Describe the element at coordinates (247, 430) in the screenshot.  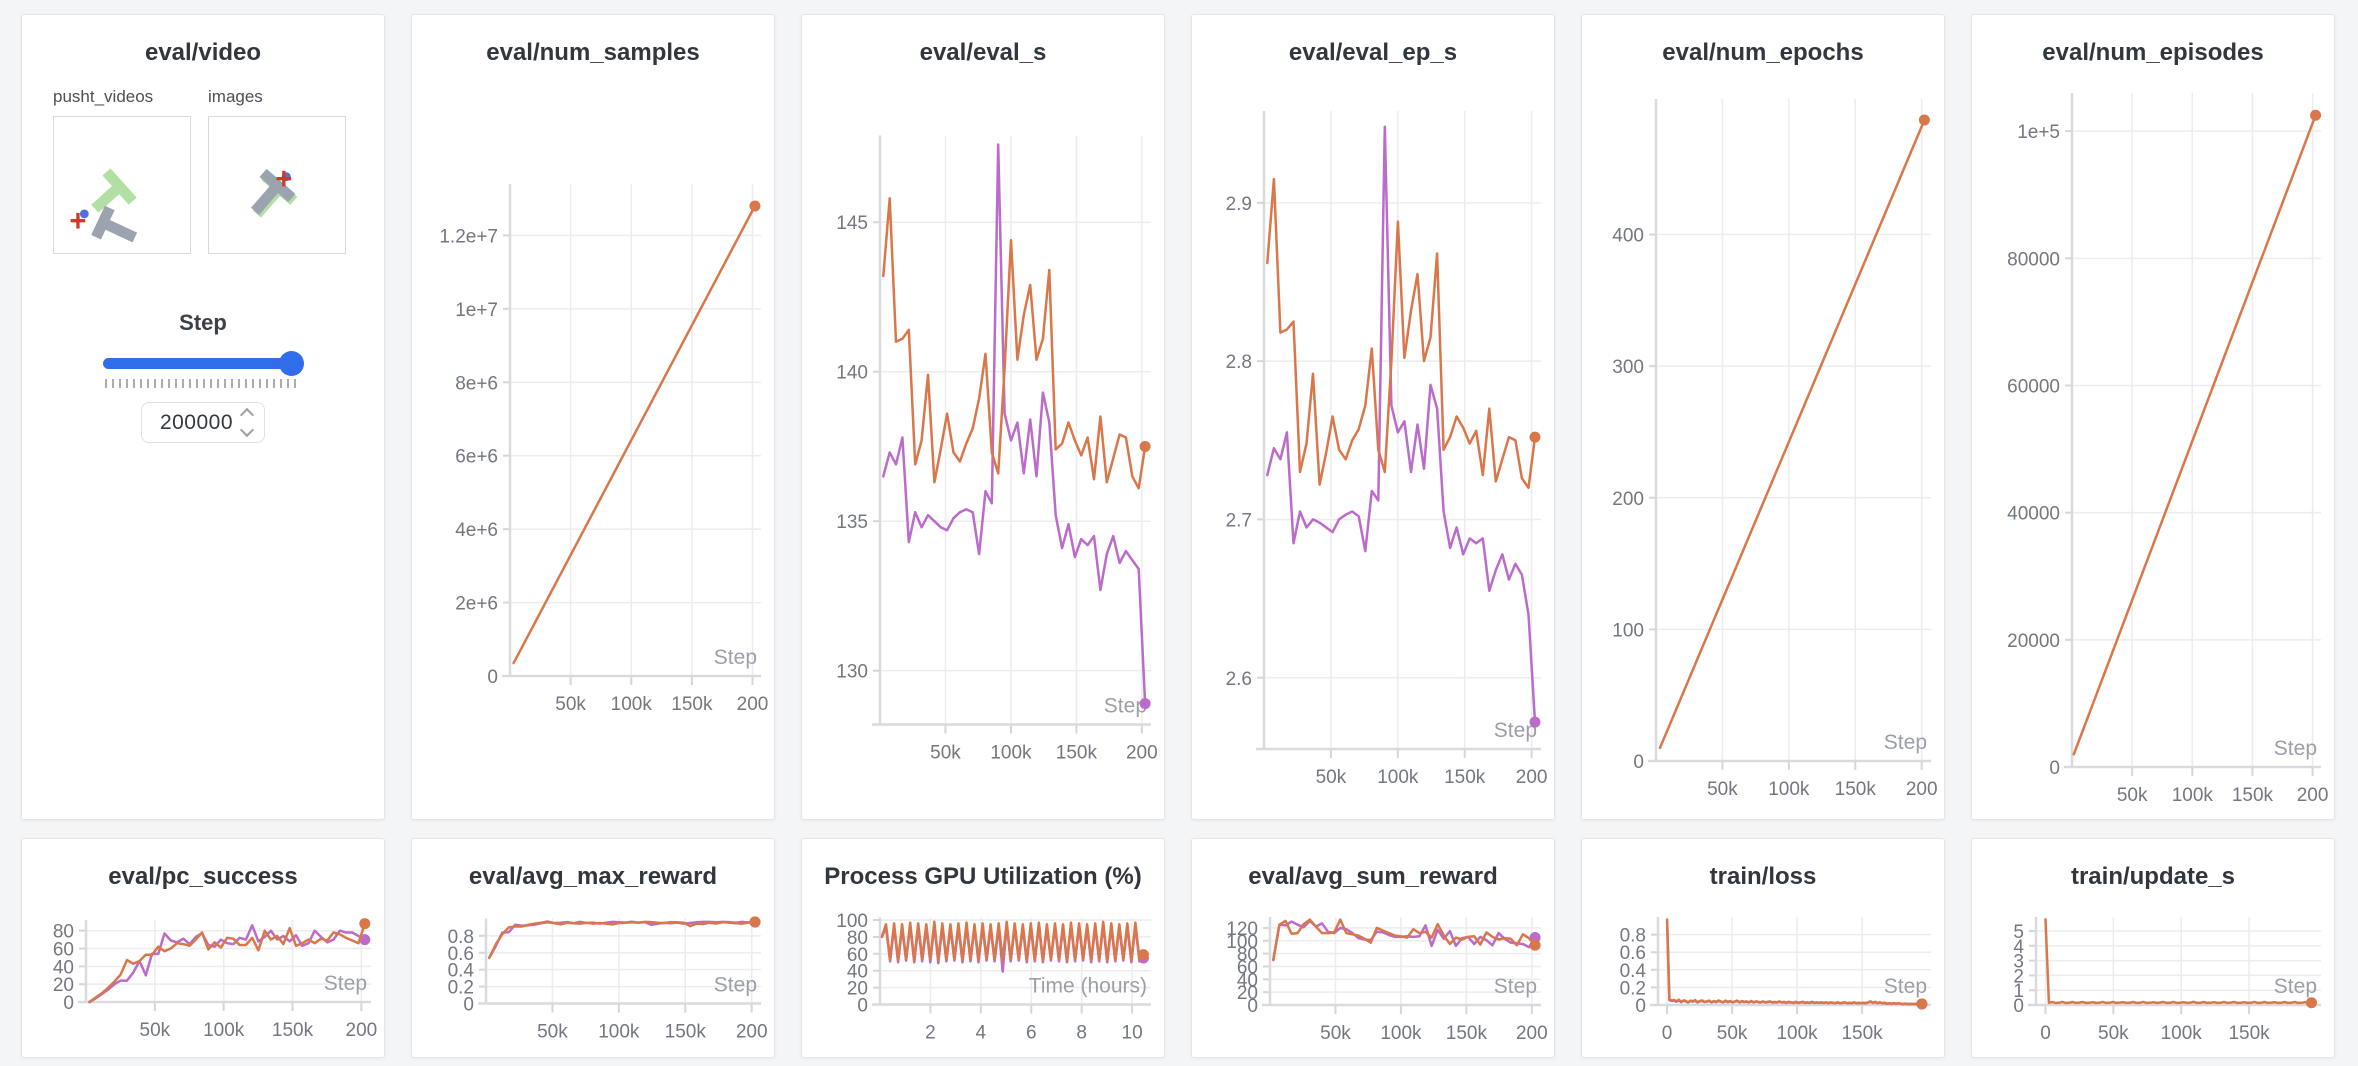
I see `stepper-down-icon` at that location.